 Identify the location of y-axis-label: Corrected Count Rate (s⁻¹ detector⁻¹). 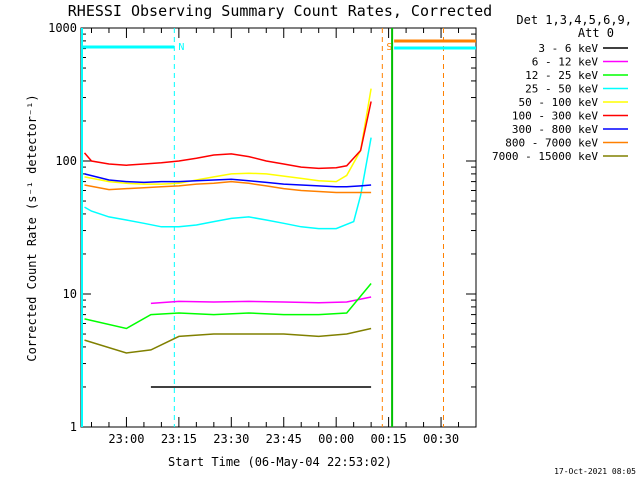
(32, 227).